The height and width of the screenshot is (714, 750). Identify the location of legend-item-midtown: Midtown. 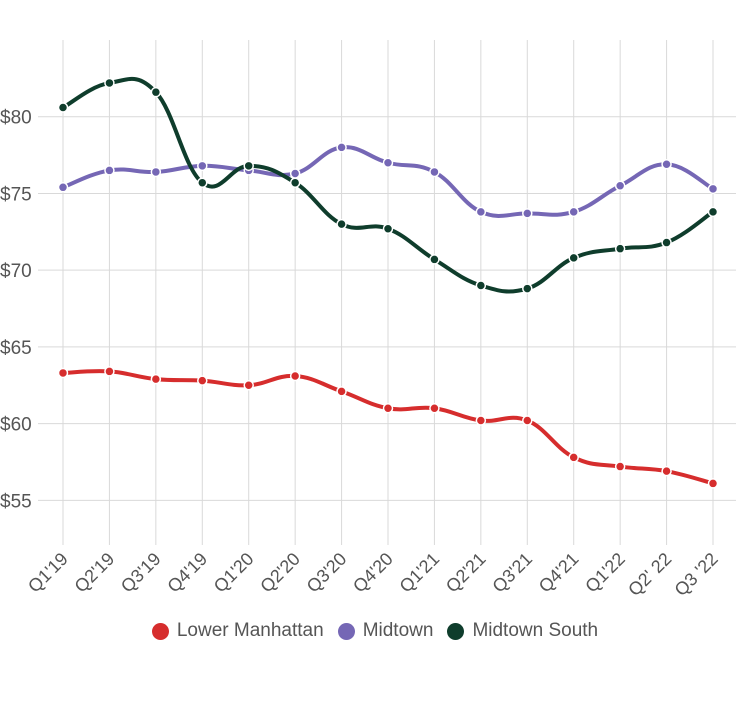
(385, 631).